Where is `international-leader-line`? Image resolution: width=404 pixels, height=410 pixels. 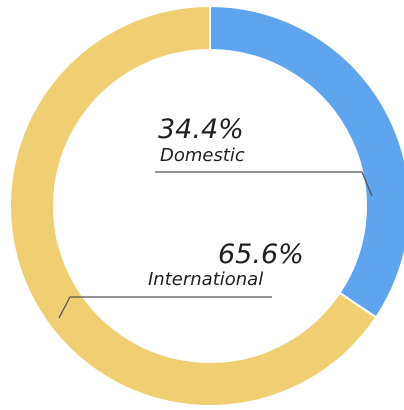
international-leader-line is located at coordinates (165, 307).